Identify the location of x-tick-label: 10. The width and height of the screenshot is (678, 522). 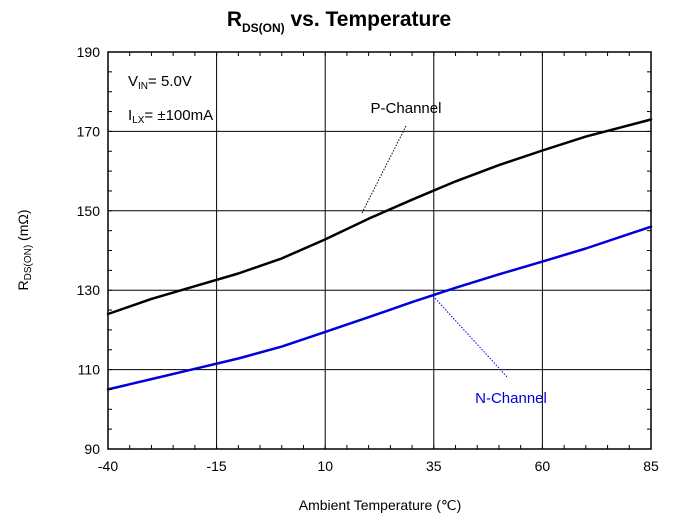
(325, 466).